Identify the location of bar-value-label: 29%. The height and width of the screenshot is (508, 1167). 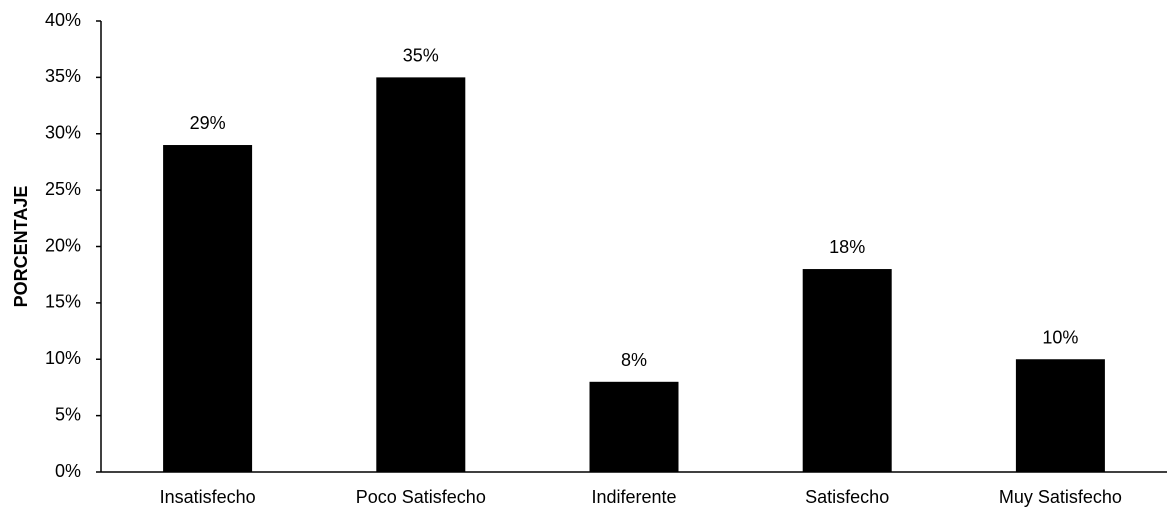
(208, 123).